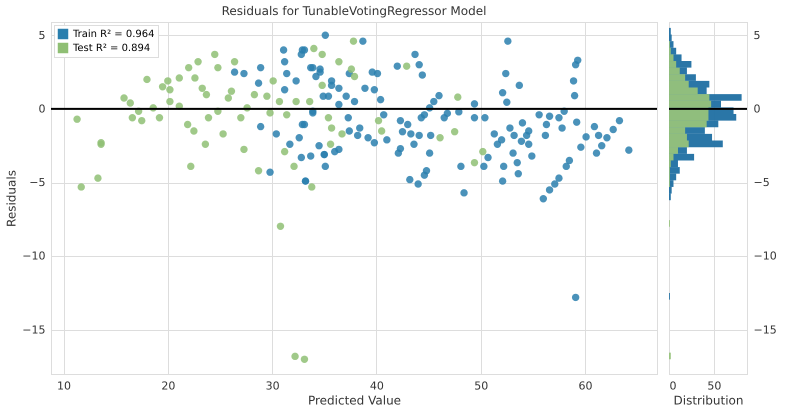  I want to click on x-tick-label: 40, so click(377, 386).